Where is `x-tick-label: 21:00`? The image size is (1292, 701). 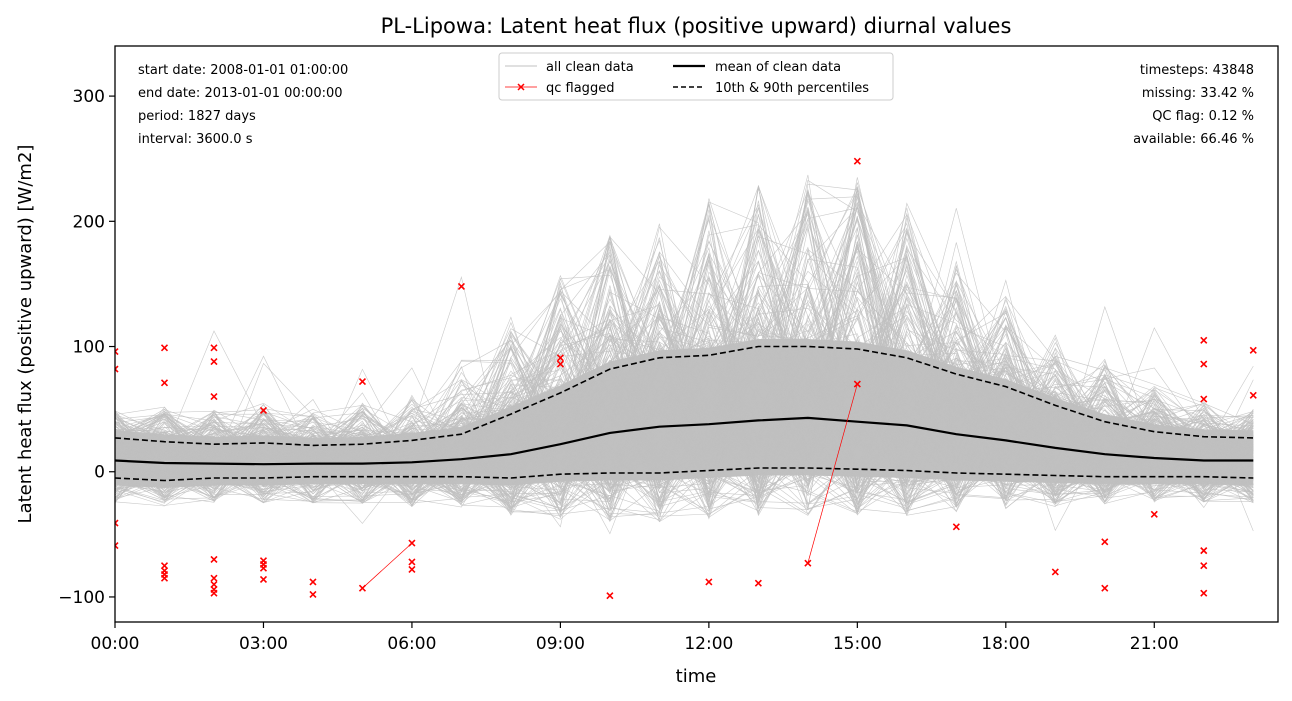
x-tick-label: 21:00 is located at coordinates (1154, 644).